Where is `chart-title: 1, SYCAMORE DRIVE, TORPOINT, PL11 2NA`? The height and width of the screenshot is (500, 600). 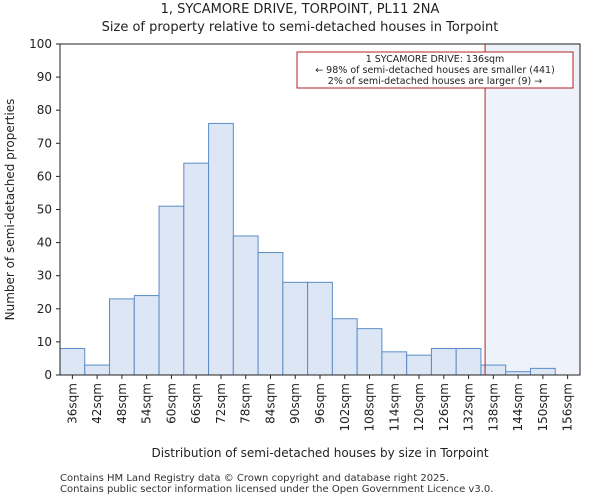 chart-title: 1, SYCAMORE DRIVE, TORPOINT, PL11 2NA is located at coordinates (300, 9).